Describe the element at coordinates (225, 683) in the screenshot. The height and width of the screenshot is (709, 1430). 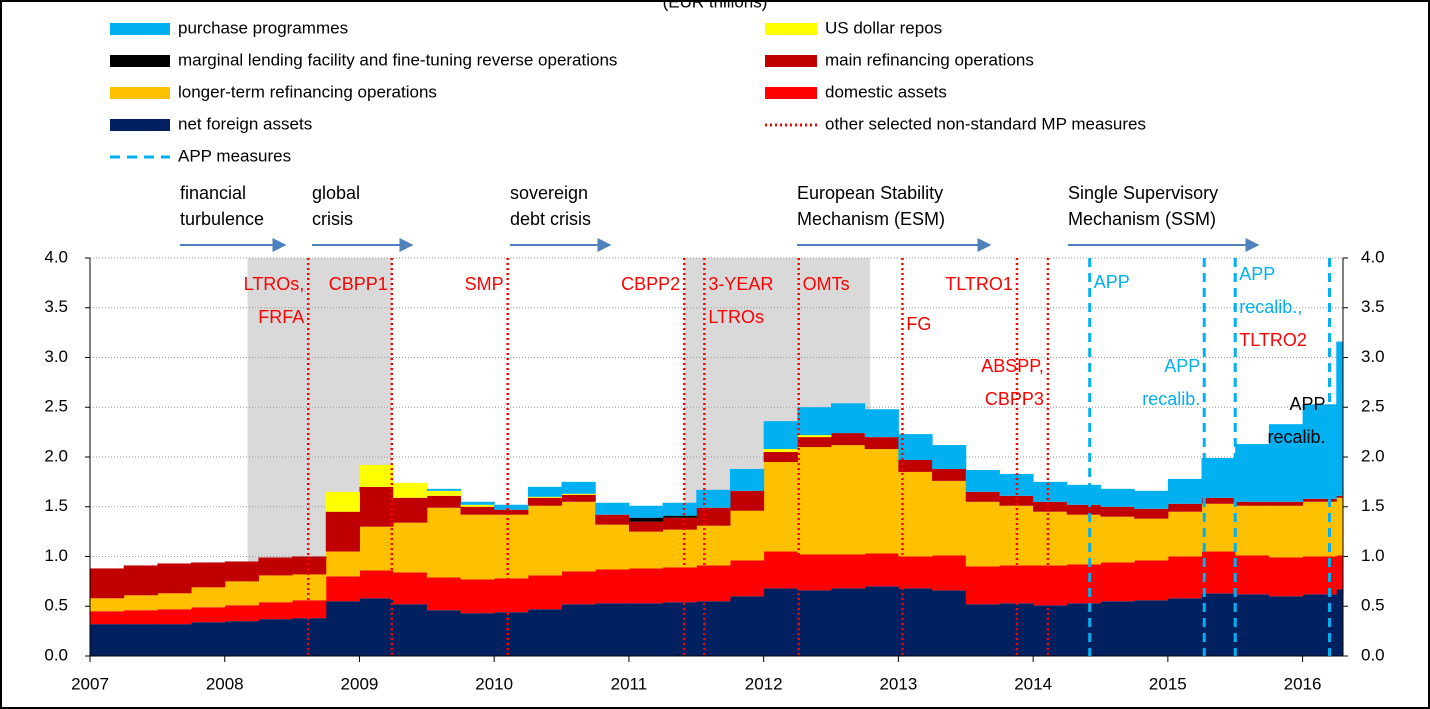
I see `x-tick-label: 2008` at that location.